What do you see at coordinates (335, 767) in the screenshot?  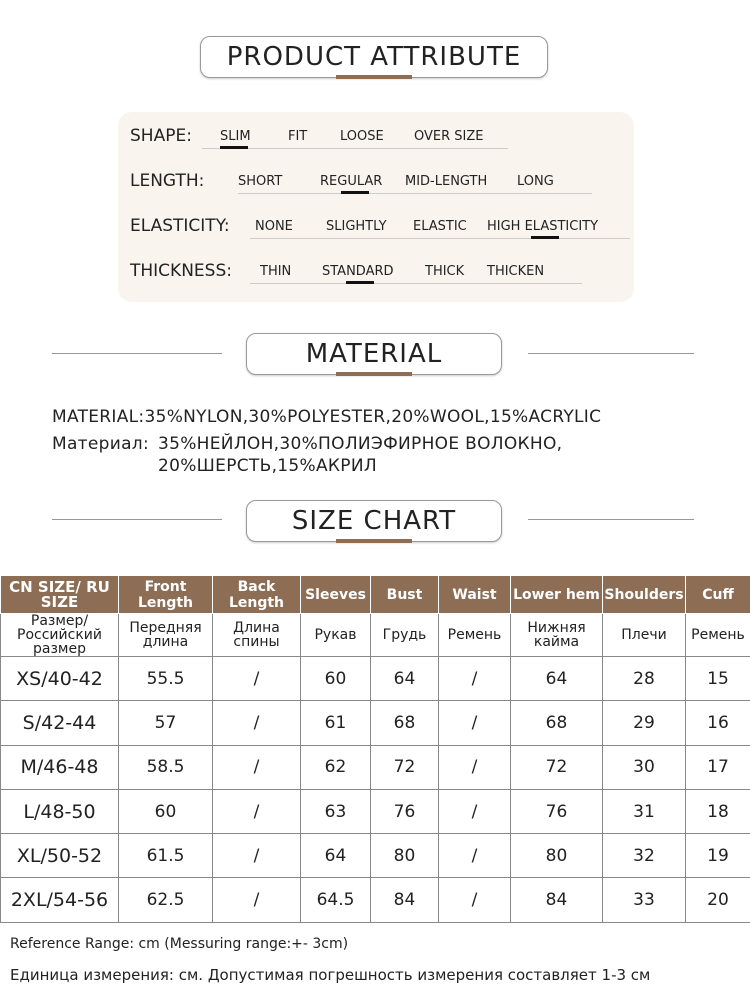 I see `table-cell: 62` at bounding box center [335, 767].